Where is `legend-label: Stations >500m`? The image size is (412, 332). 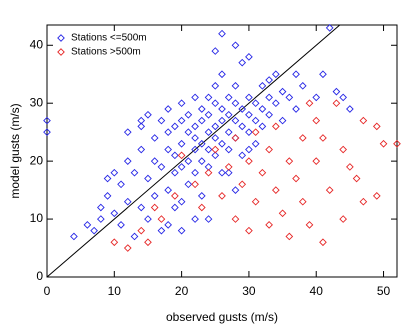 legend-label: Stations >500m is located at coordinates (106, 52).